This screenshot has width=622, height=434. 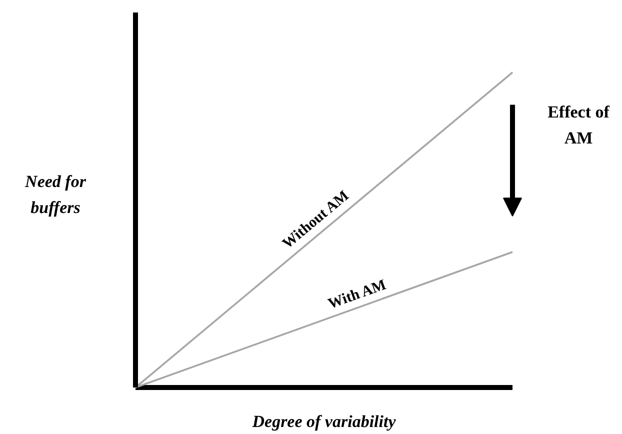 What do you see at coordinates (579, 125) in the screenshot?
I see `annotation: Effect of AM` at bounding box center [579, 125].